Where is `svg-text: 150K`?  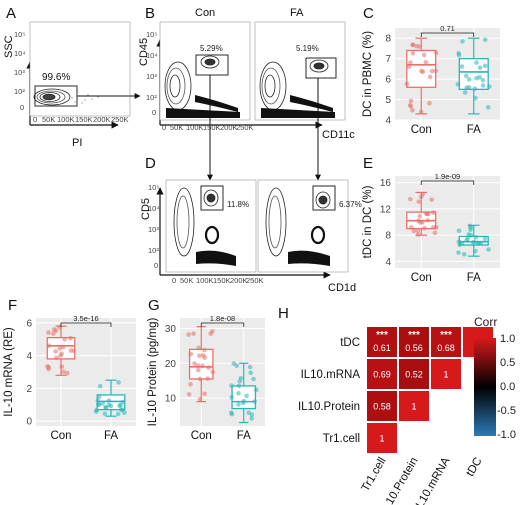
svg-text: 150K is located at coordinates (222, 280).